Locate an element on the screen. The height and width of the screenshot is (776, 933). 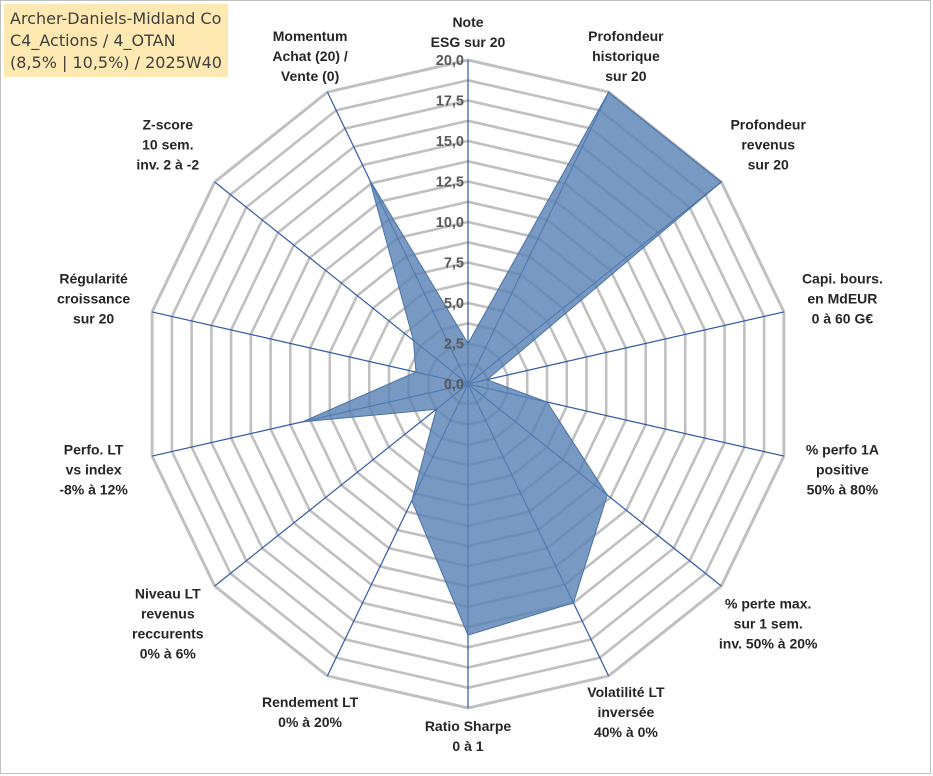
axis-label: Perfo. LT vs index -8% à 12% is located at coordinates (93, 469).